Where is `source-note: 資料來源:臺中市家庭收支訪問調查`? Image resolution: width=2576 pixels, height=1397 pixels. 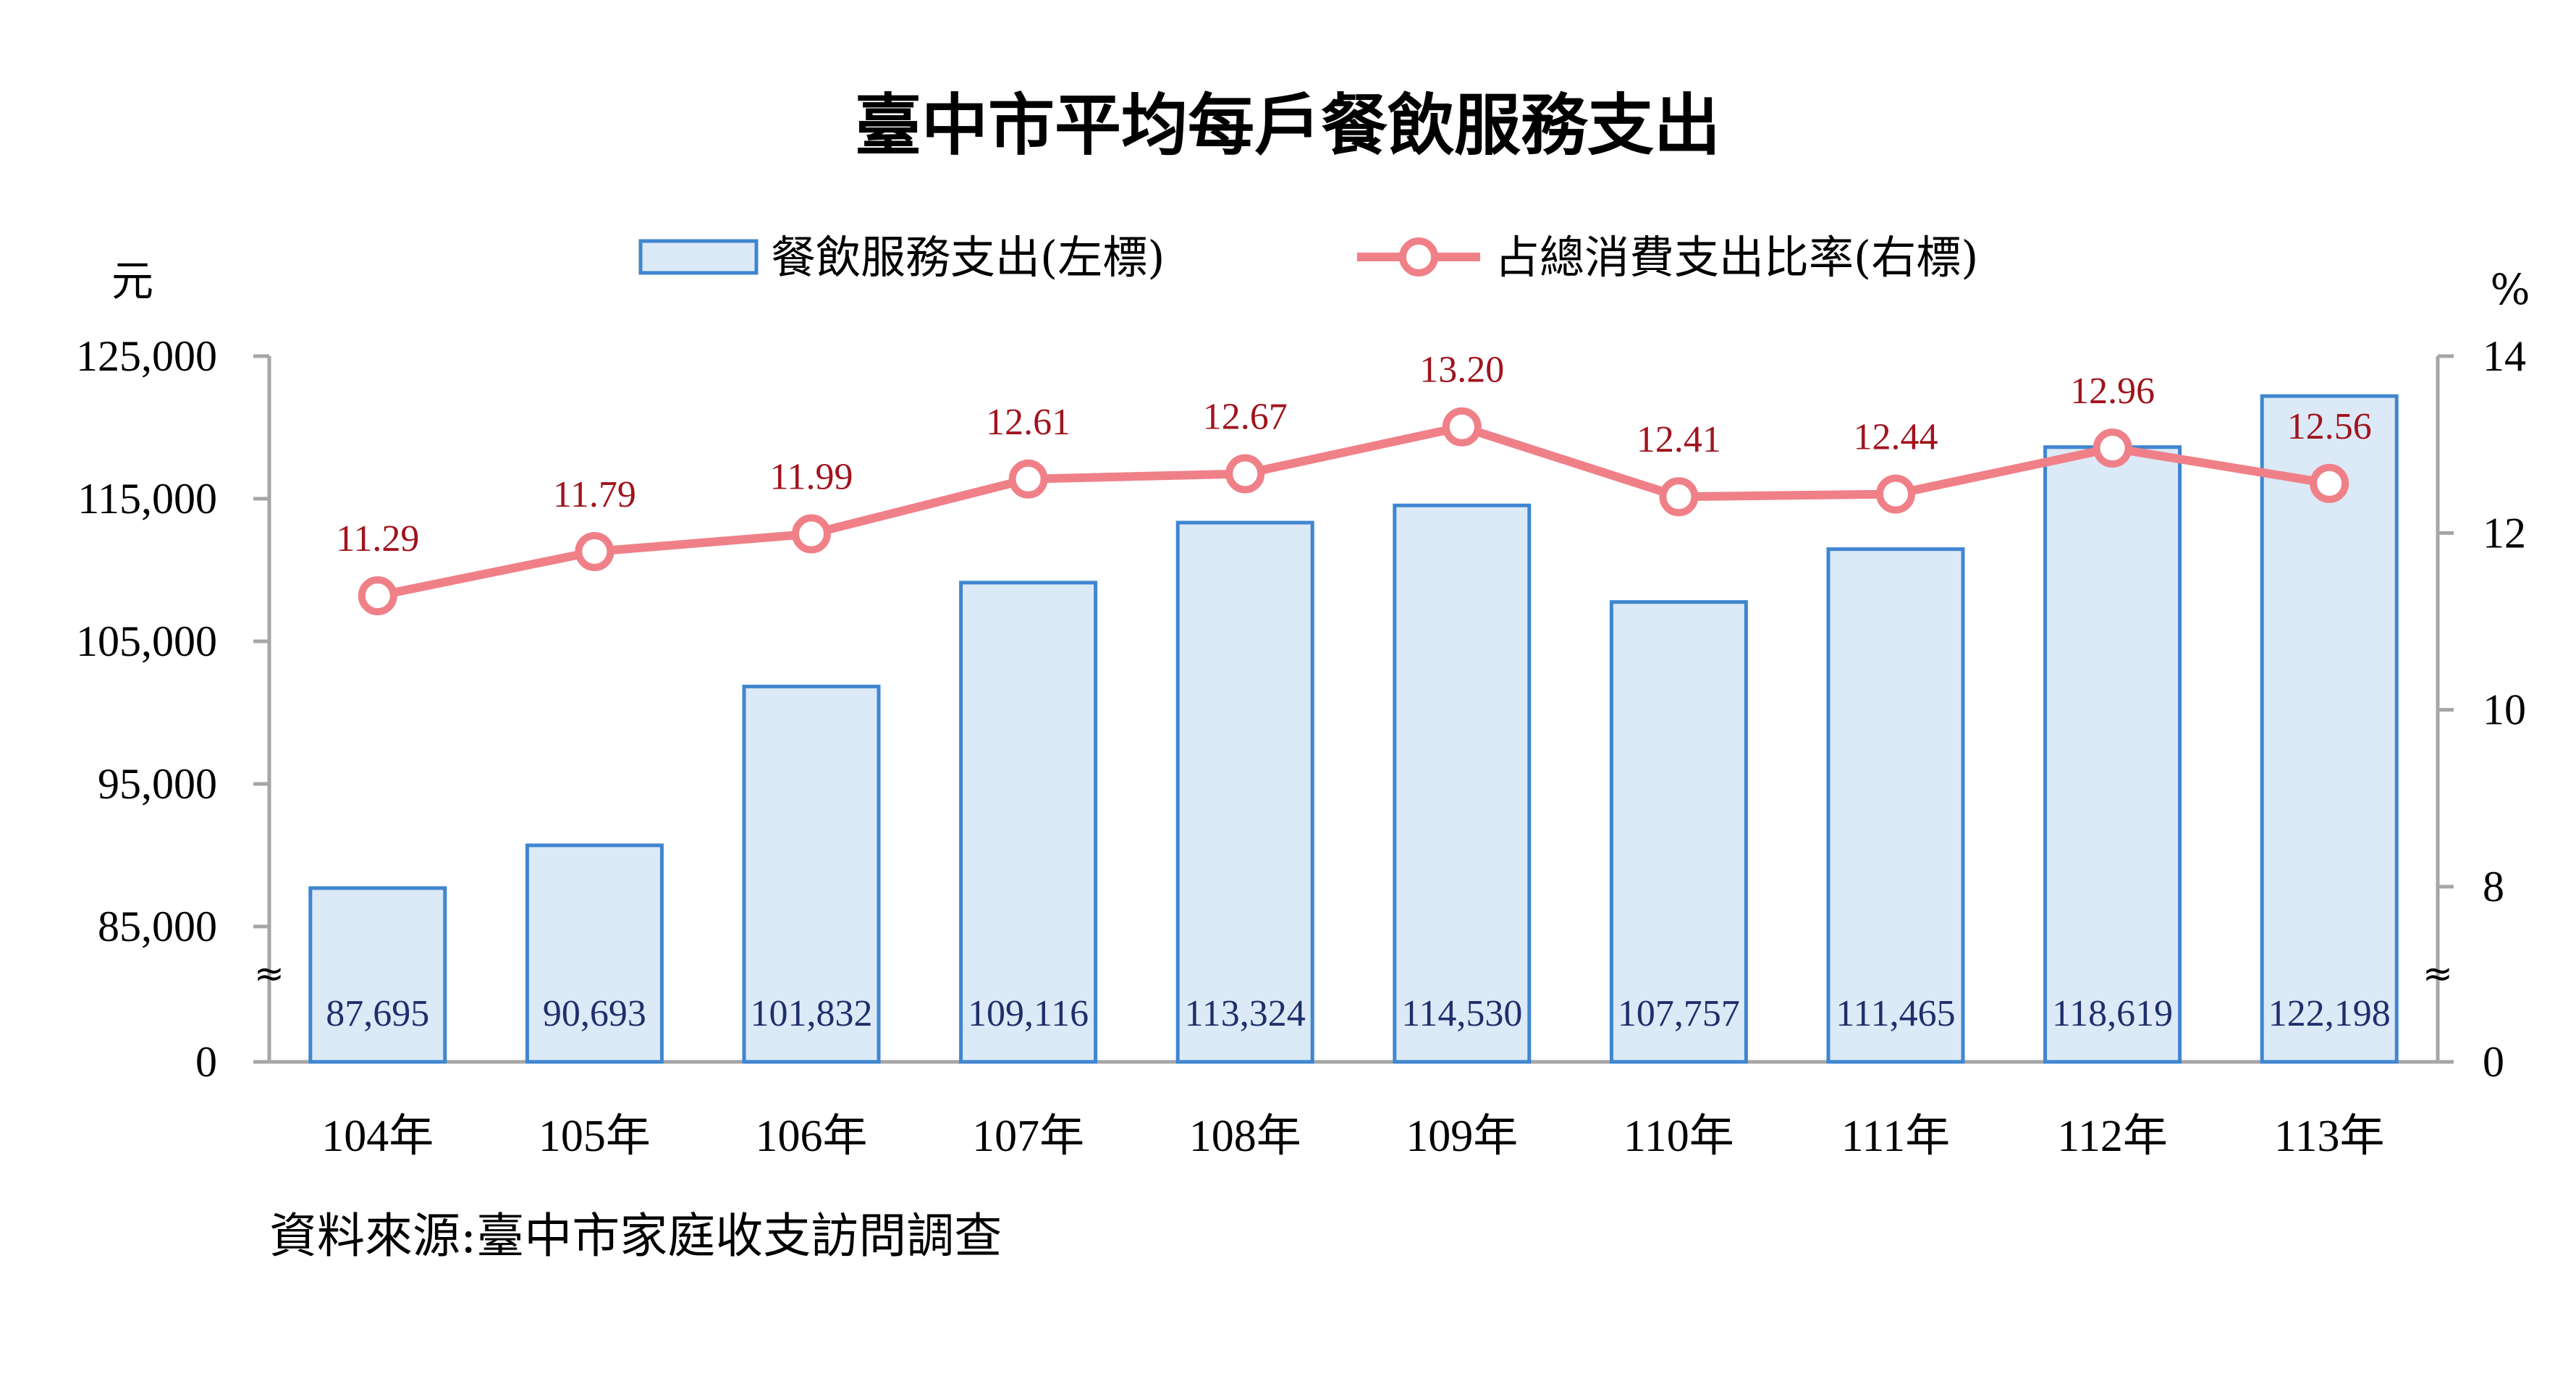
source-note: 資料來源:臺中市家庭收支訪問調查 is located at coordinates (636, 1236).